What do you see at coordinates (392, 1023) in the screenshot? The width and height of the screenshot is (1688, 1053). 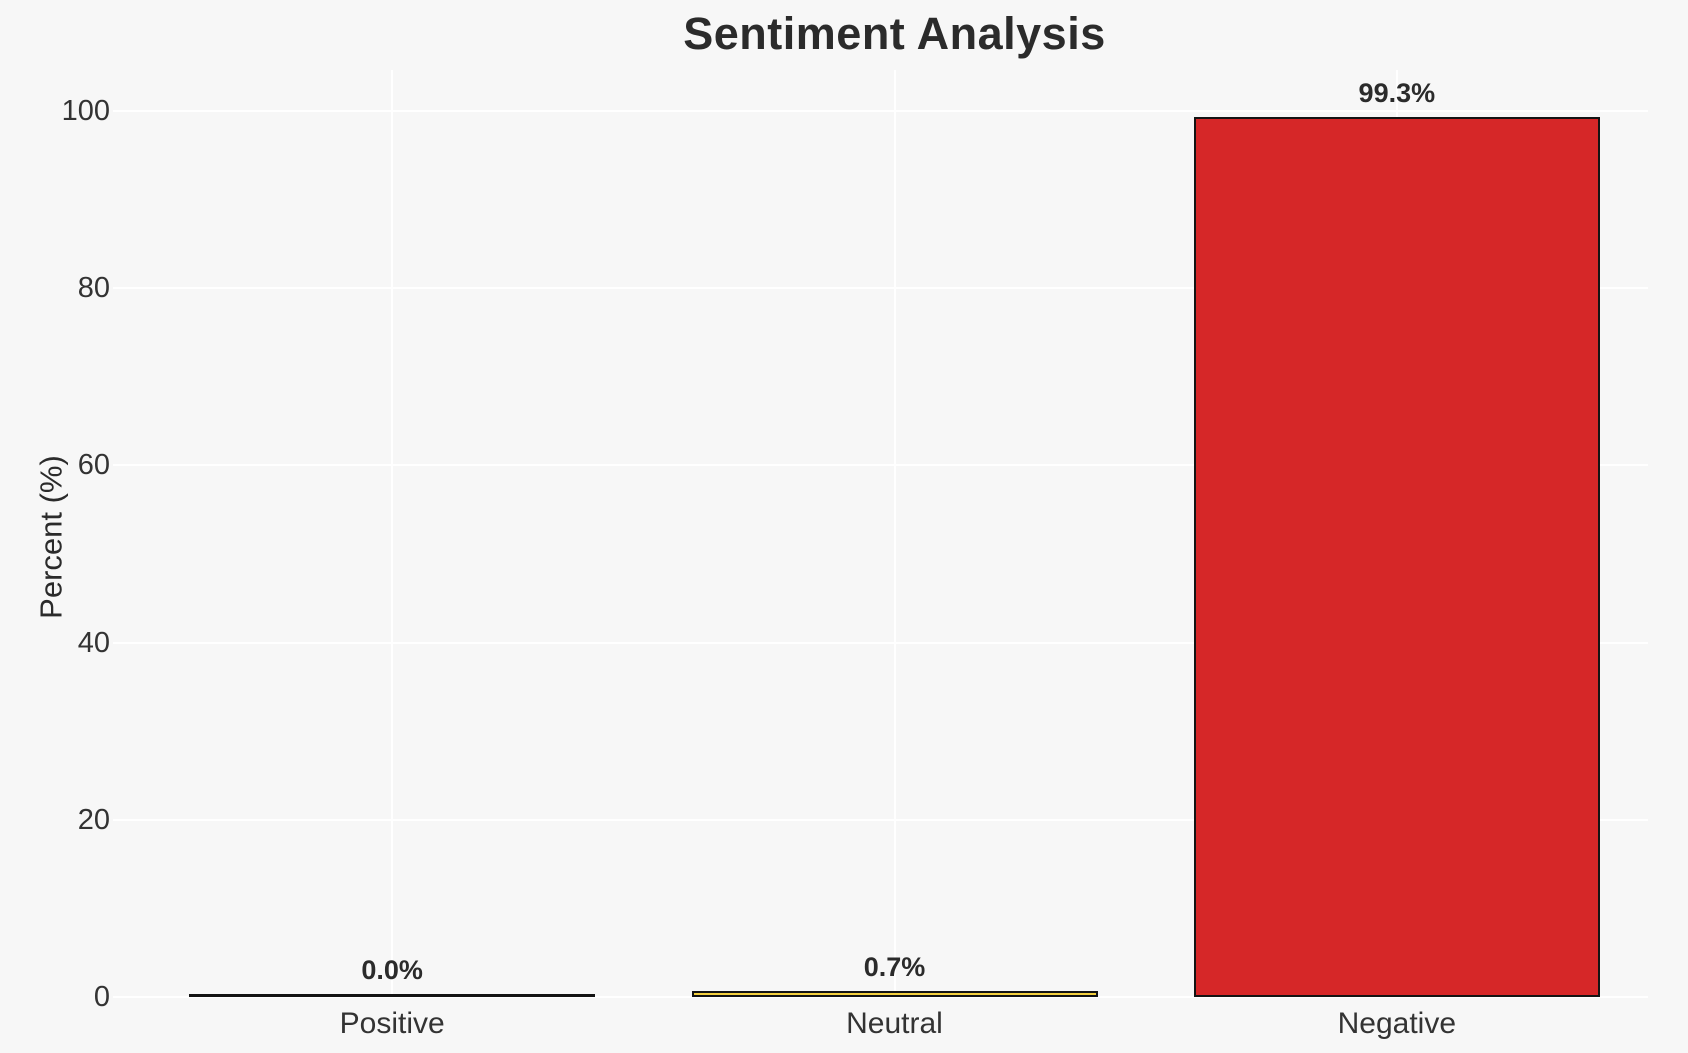 I see `x-tick-label-positive: Positive` at bounding box center [392, 1023].